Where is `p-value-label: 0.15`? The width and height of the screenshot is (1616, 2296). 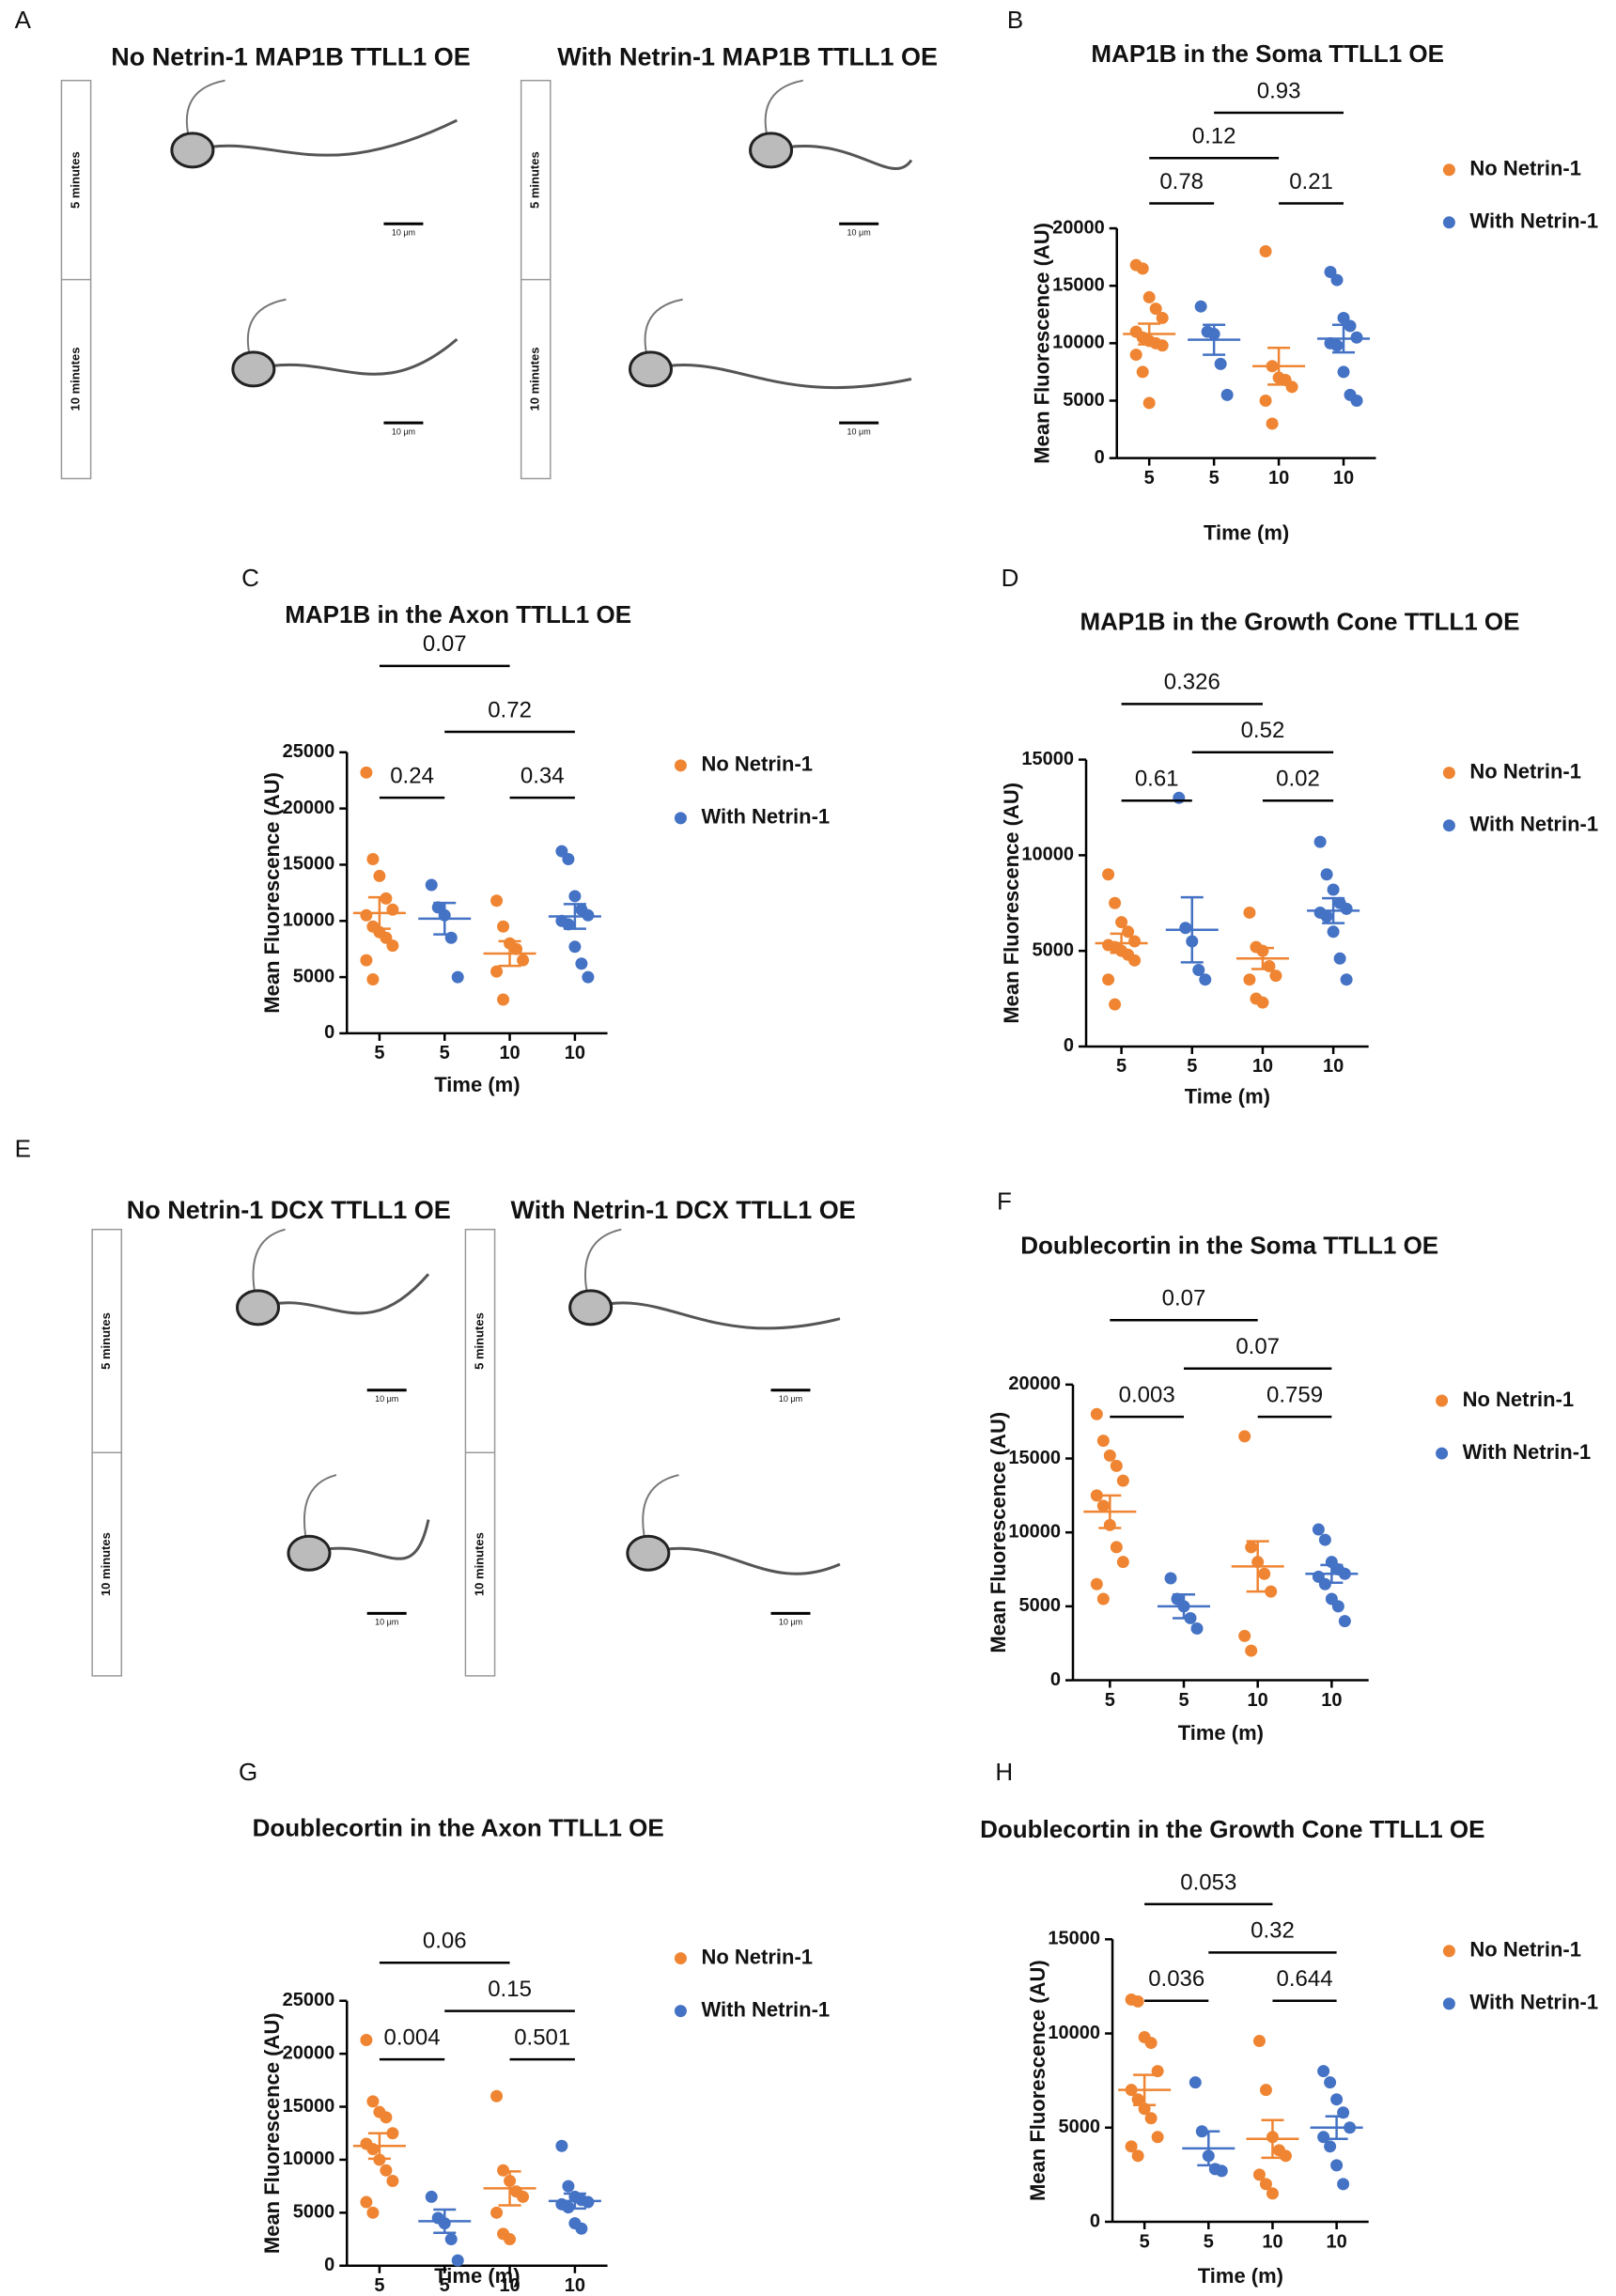 p-value-label: 0.15 is located at coordinates (510, 1989).